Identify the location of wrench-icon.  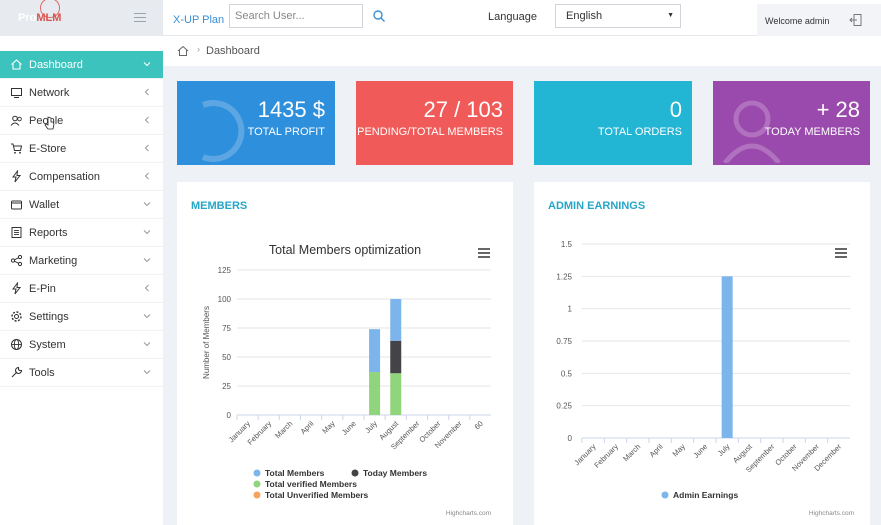
(17, 372).